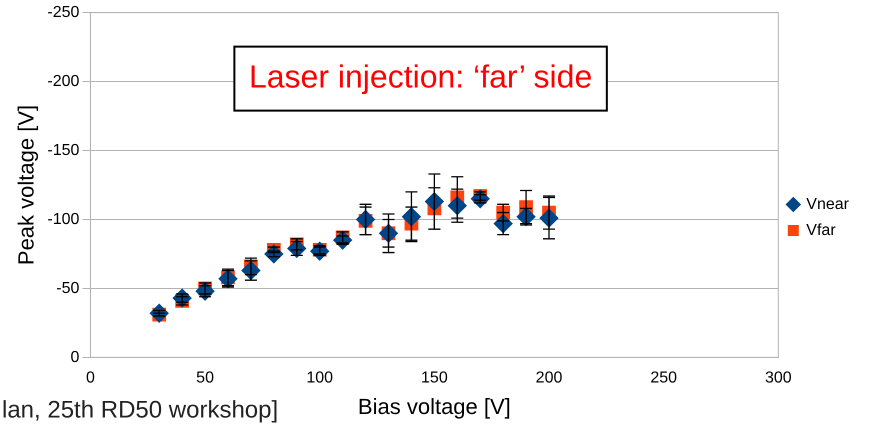 The height and width of the screenshot is (427, 879). Describe the element at coordinates (25, 185) in the screenshot. I see `y-axis-title: Peak voltage [V]` at that location.